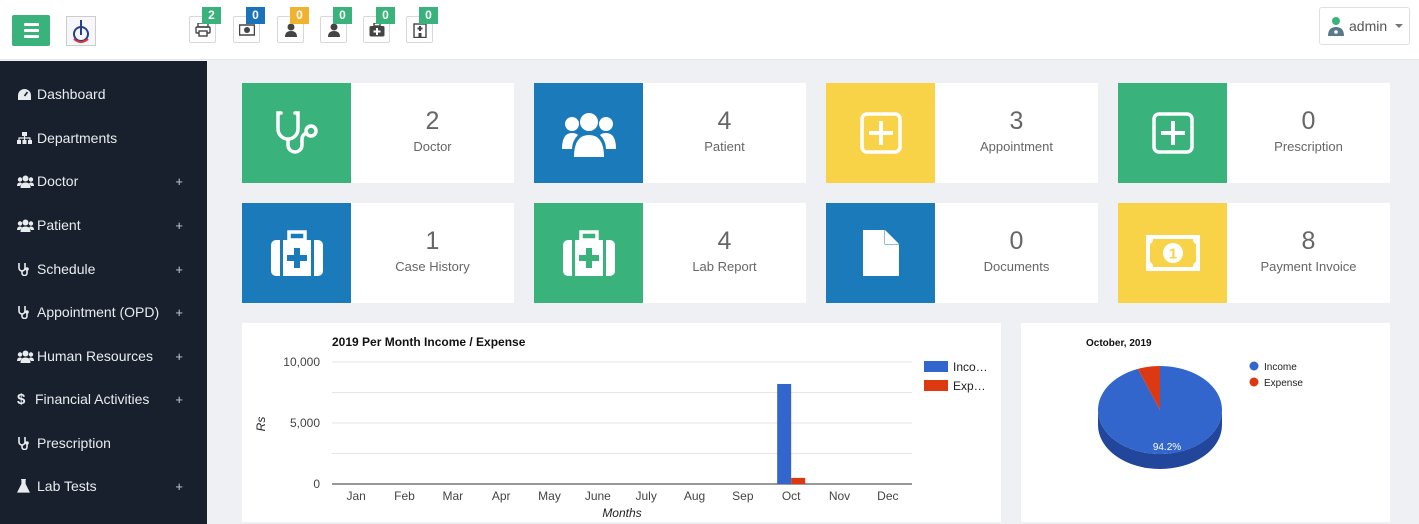 The width and height of the screenshot is (1419, 524). Describe the element at coordinates (1280, 367) in the screenshot. I see `pie-legend-income: Income` at that location.